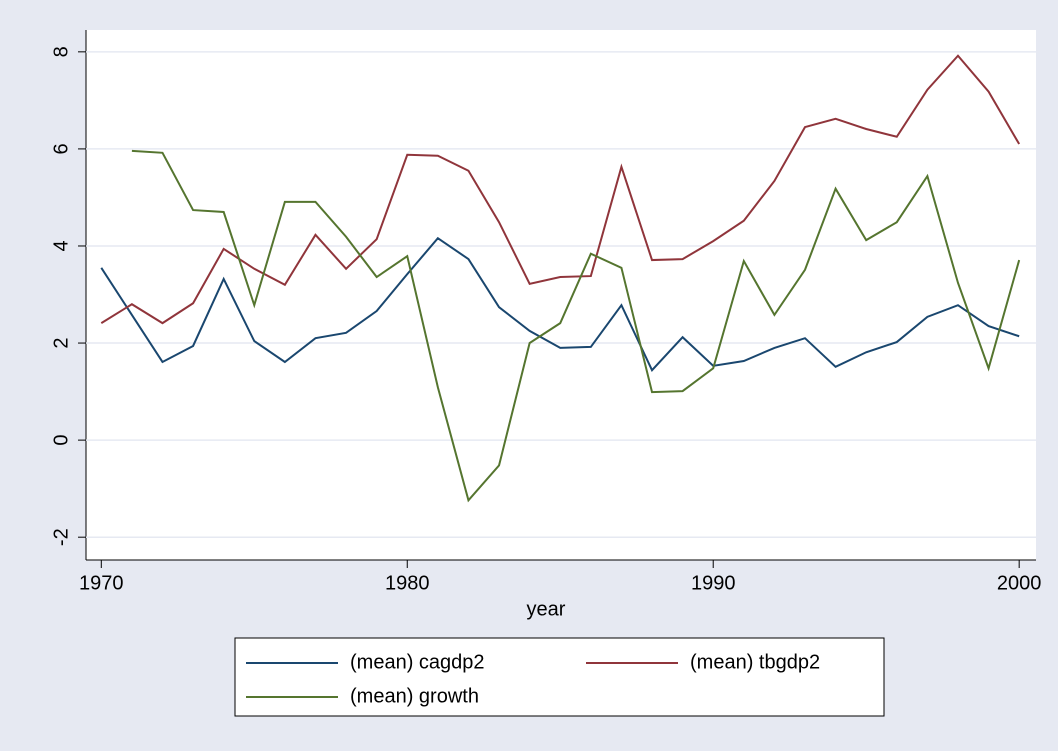 Image resolution: width=1058 pixels, height=756 pixels. Describe the element at coordinates (414, 696) in the screenshot. I see `legend-label: (mean) growth` at that location.